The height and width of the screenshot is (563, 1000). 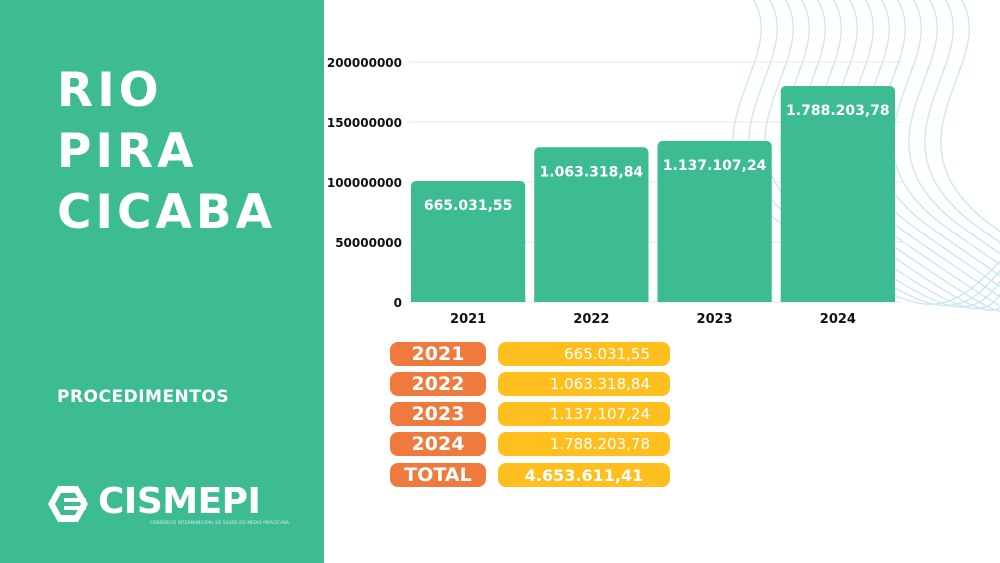 I want to click on table-total-value: 4.653.611,41, so click(x=584, y=475).